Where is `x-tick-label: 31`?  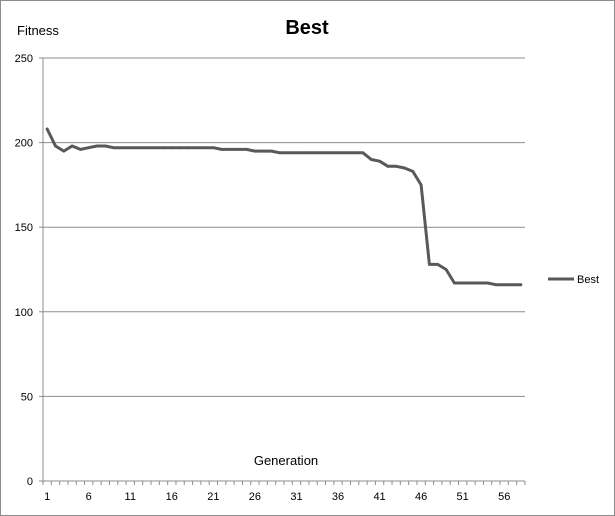
x-tick-label: 31 is located at coordinates (296, 497).